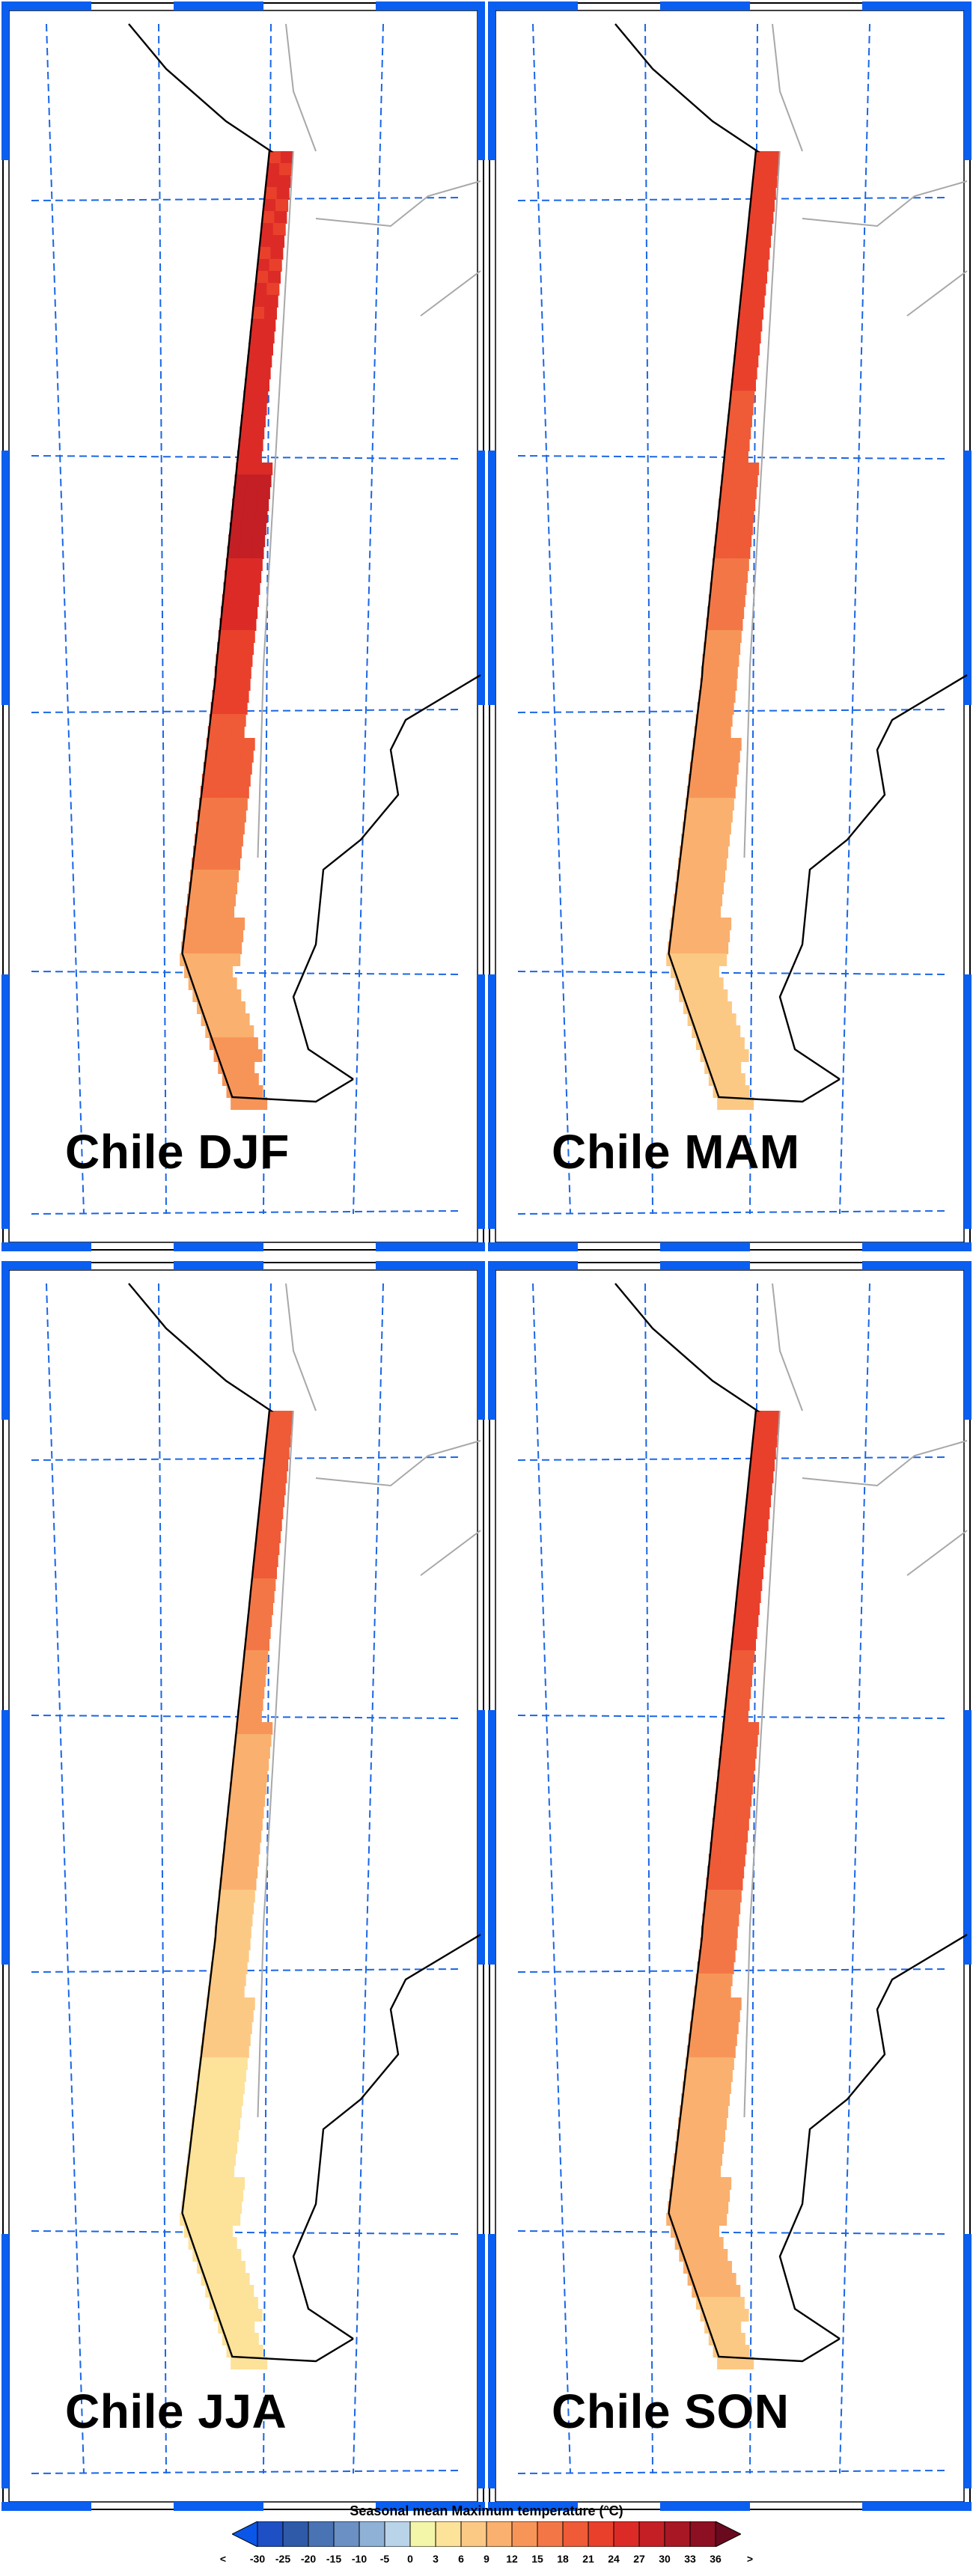 Image resolution: width=973 pixels, height=2576 pixels. What do you see at coordinates (487, 2510) in the screenshot?
I see `legend-title: Seasonal mean Maximum temperature (°C)` at bounding box center [487, 2510].